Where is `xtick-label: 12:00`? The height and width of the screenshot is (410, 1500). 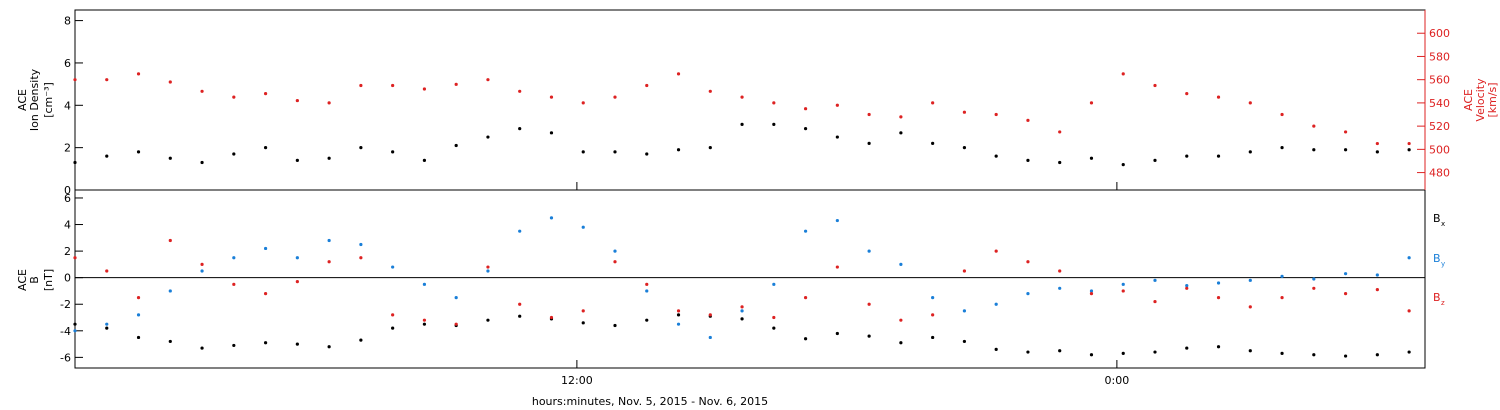
xtick-label: 12:00 is located at coordinates (577, 380).